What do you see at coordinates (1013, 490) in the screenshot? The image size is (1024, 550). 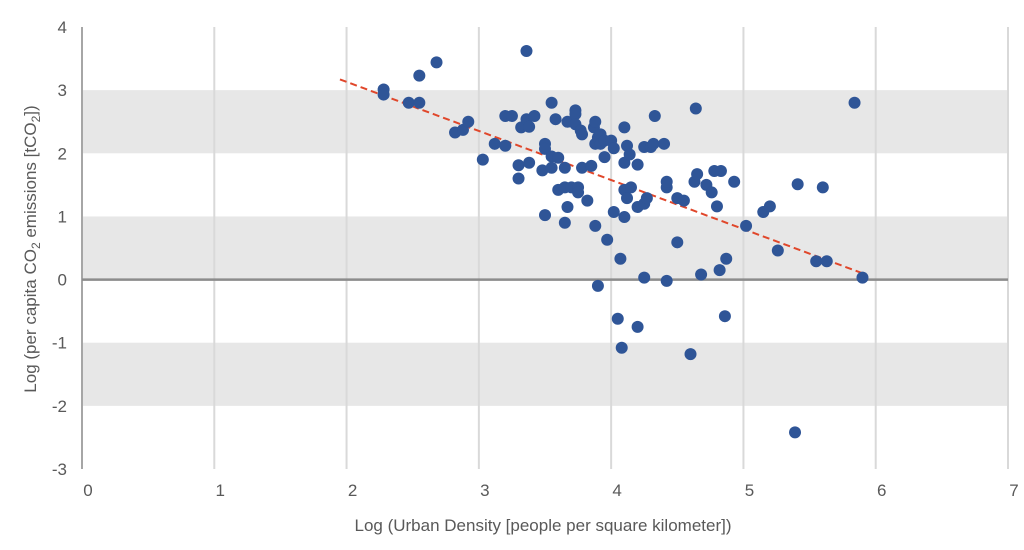 I see `x-tick-label: 7` at bounding box center [1013, 490].